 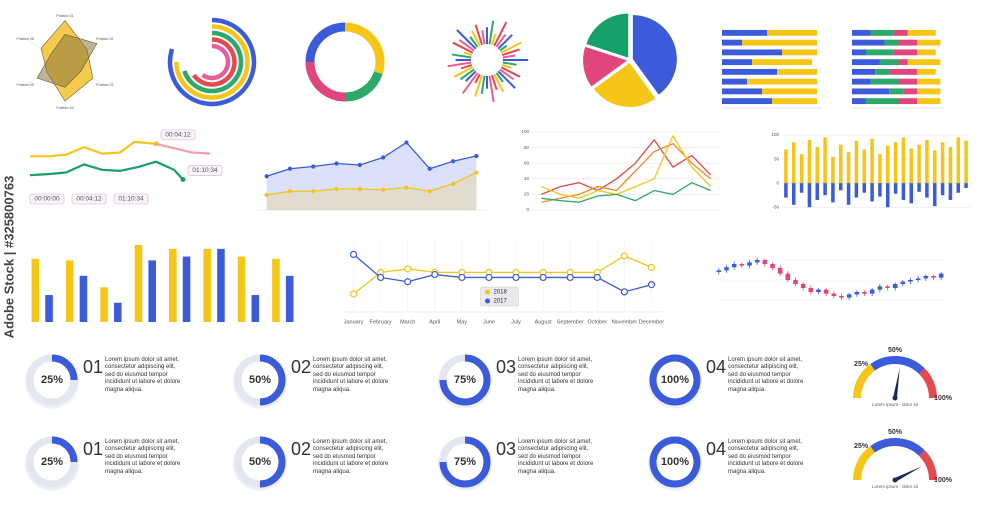 What do you see at coordinates (499, 296) in the screenshot?
I see `legend-box` at bounding box center [499, 296].